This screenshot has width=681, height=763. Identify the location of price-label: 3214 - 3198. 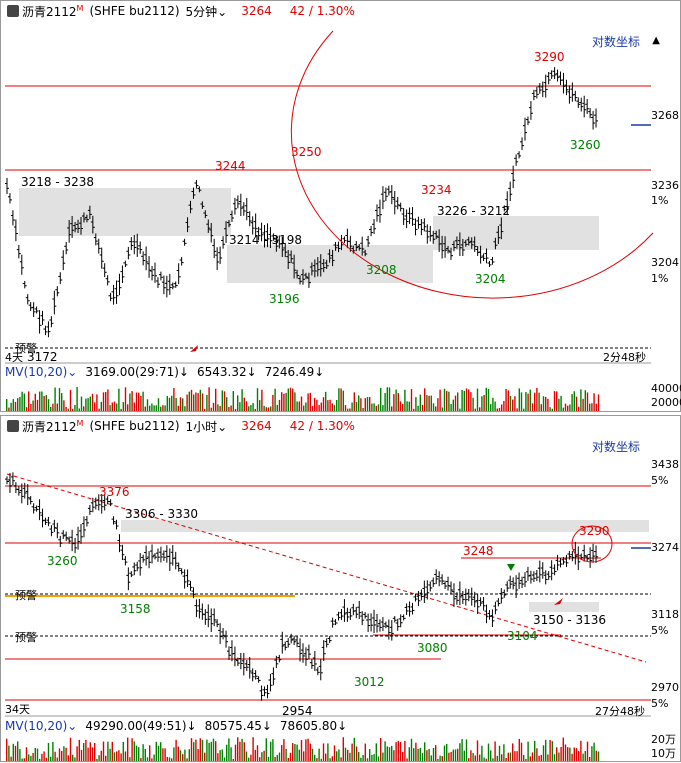
(265, 240).